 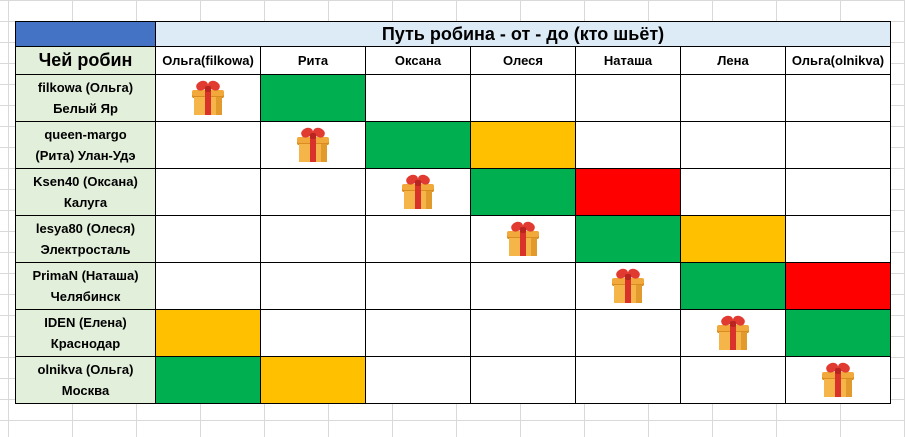 I want to click on row-owner-cell: PrimaN (Наташа) Челябинск, so click(x=85, y=286).